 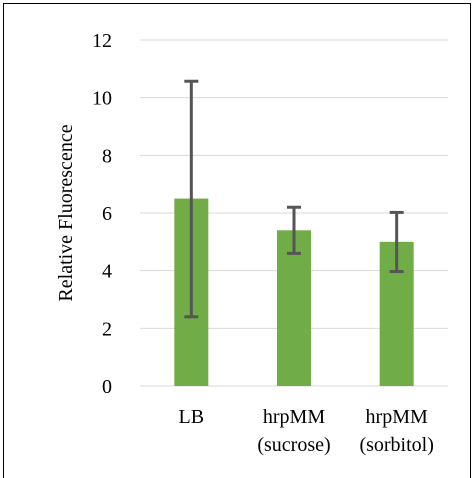 I want to click on y-tick-label-6: 6, so click(x=107, y=214).